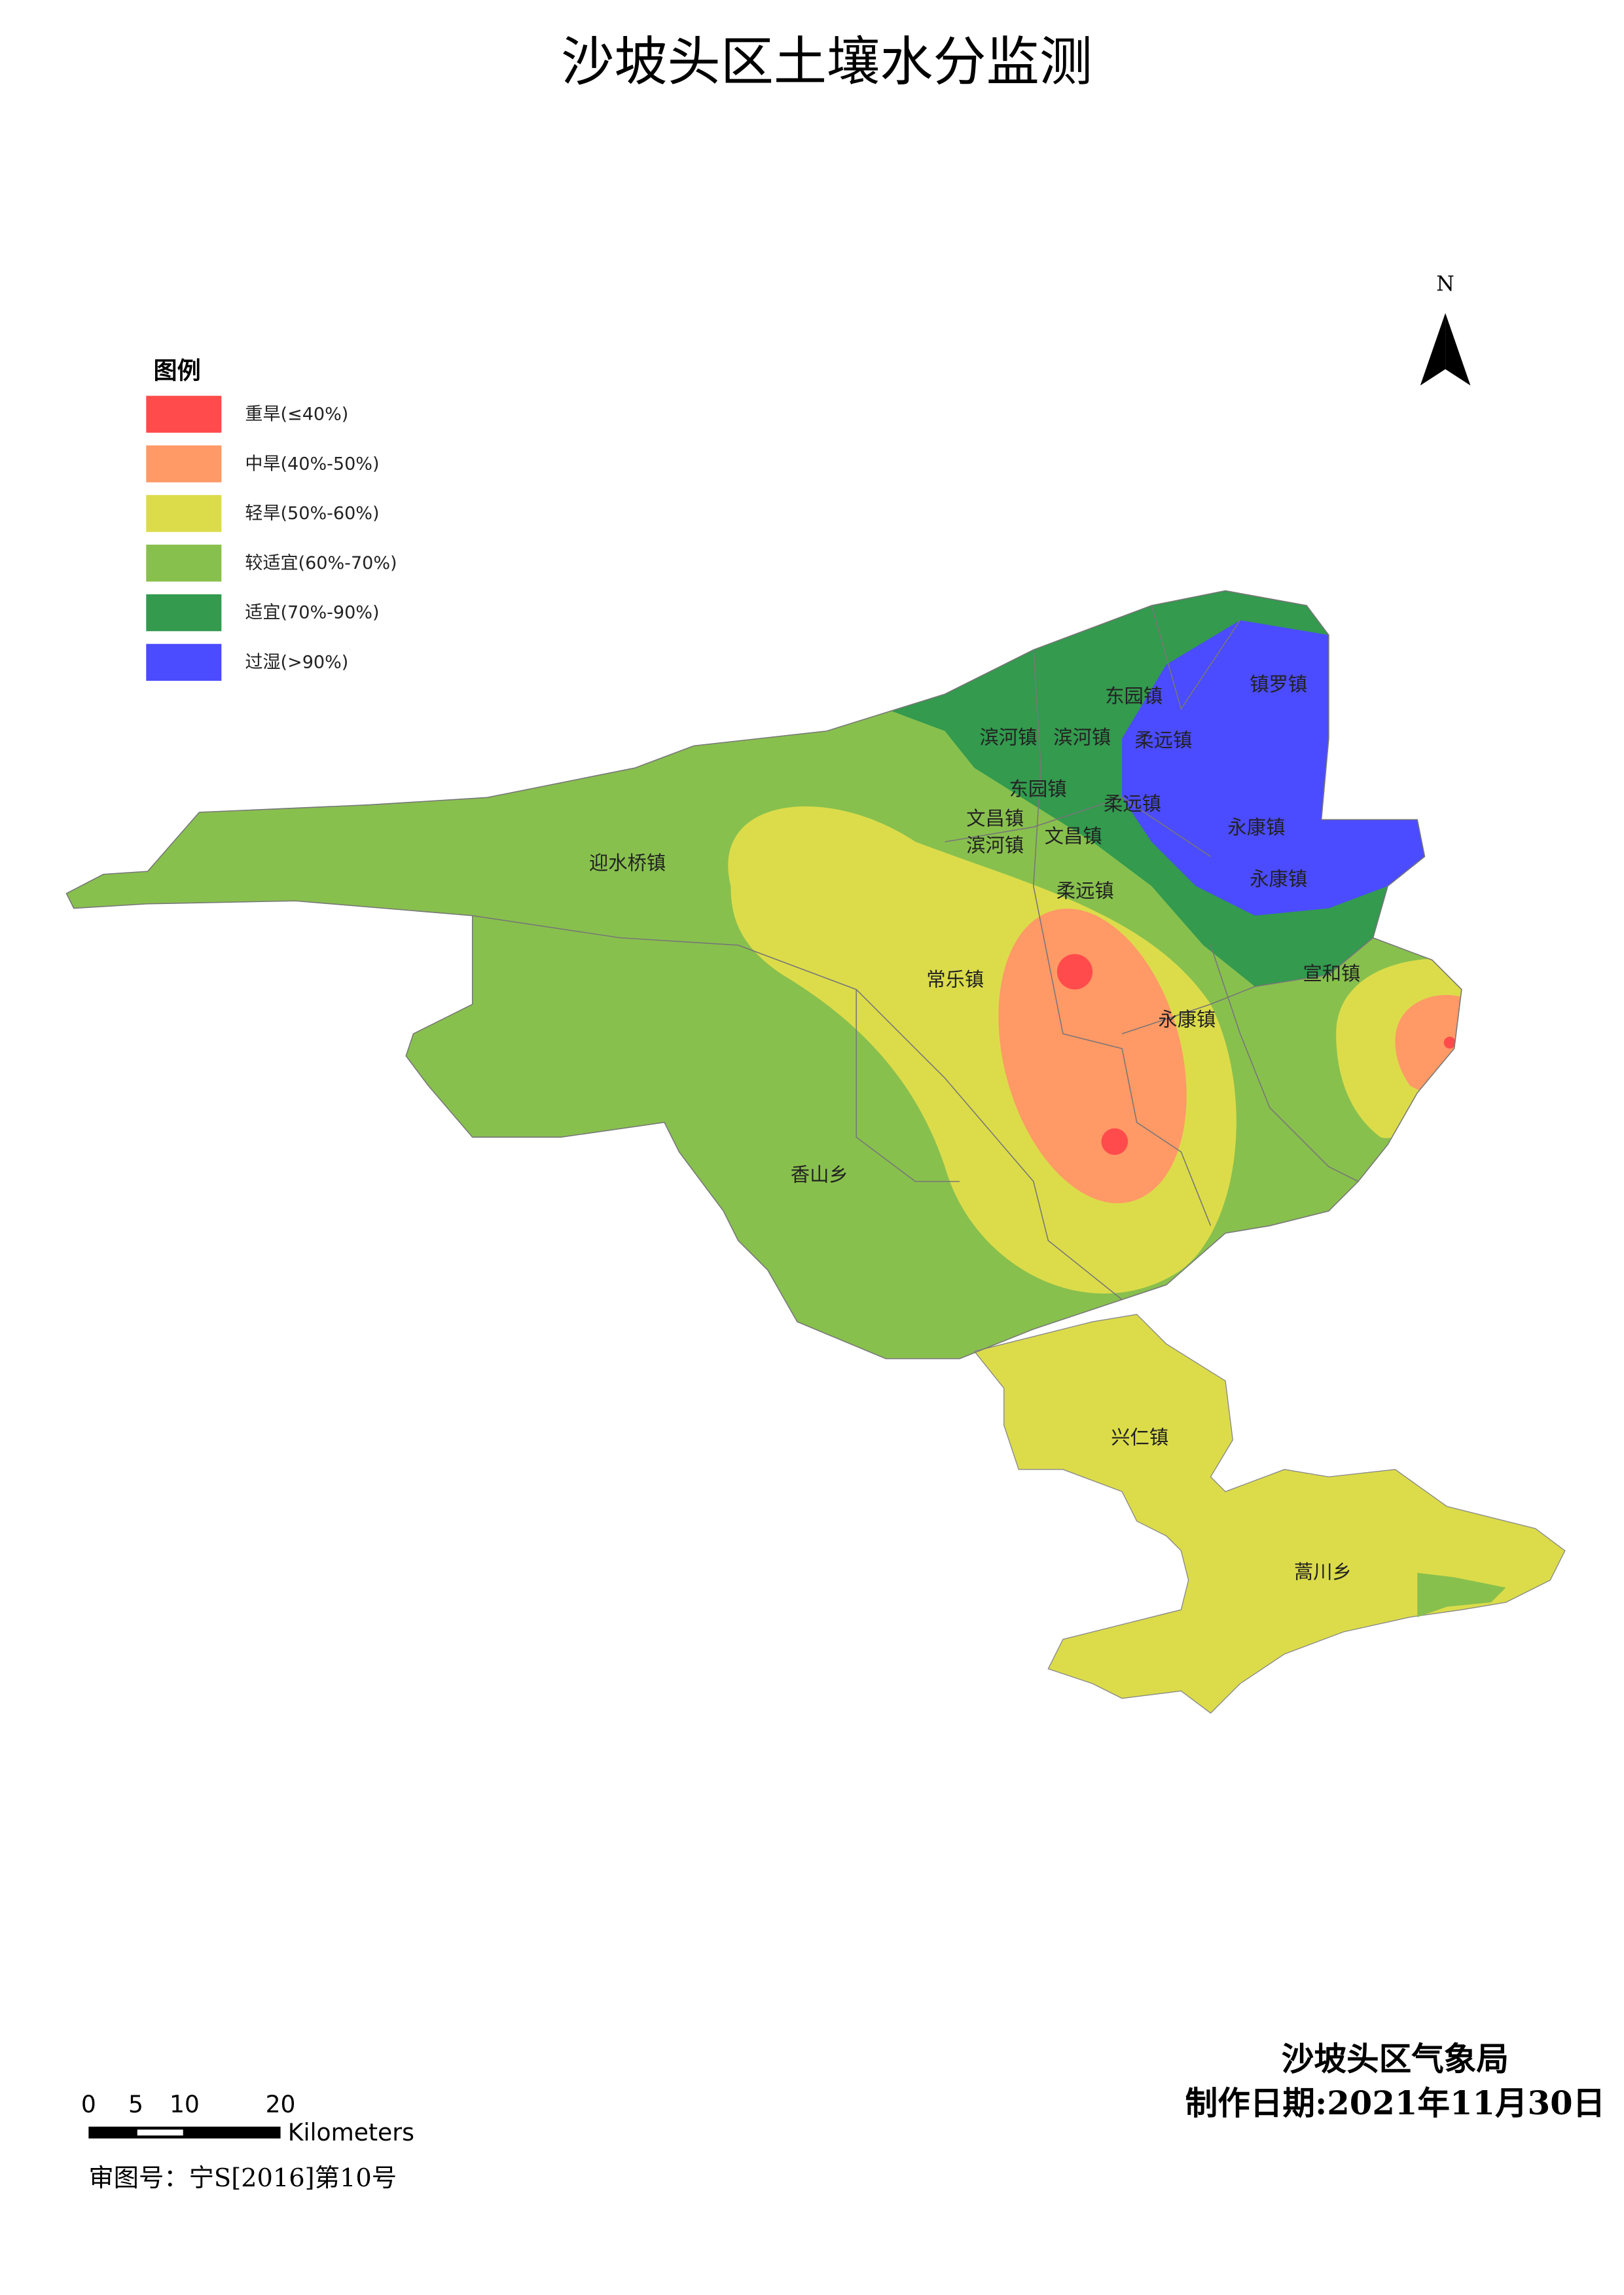  I want to click on place-label: 香山乡, so click(820, 1174).